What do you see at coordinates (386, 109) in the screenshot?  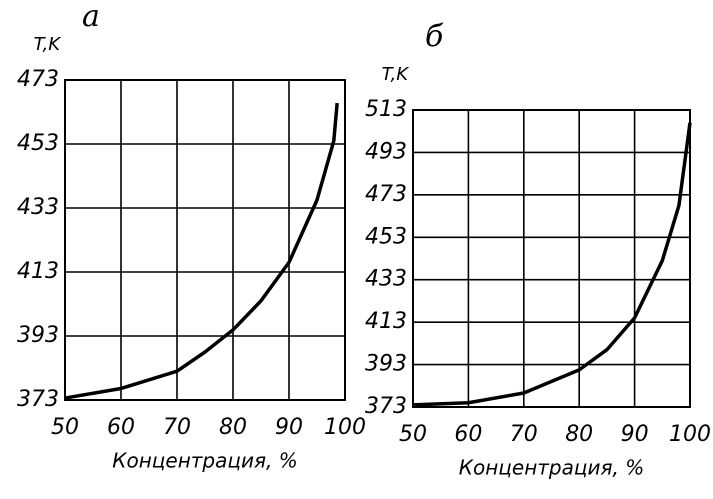 I see `y-tick-label: 513` at bounding box center [386, 109].